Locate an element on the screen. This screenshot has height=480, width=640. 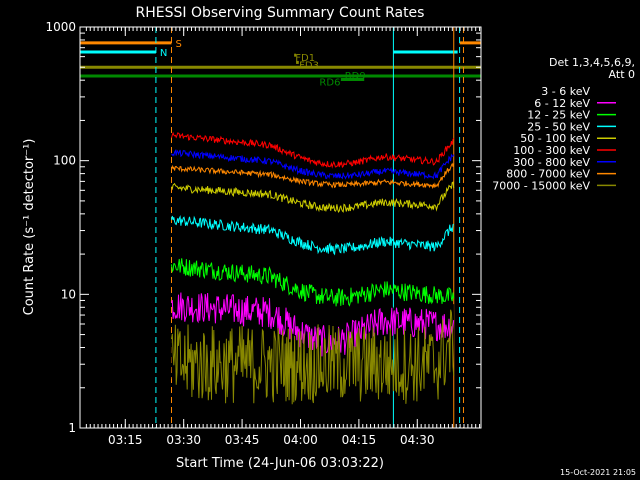
legend-label-8: 7000 - 15000 keV is located at coordinates (541, 185).